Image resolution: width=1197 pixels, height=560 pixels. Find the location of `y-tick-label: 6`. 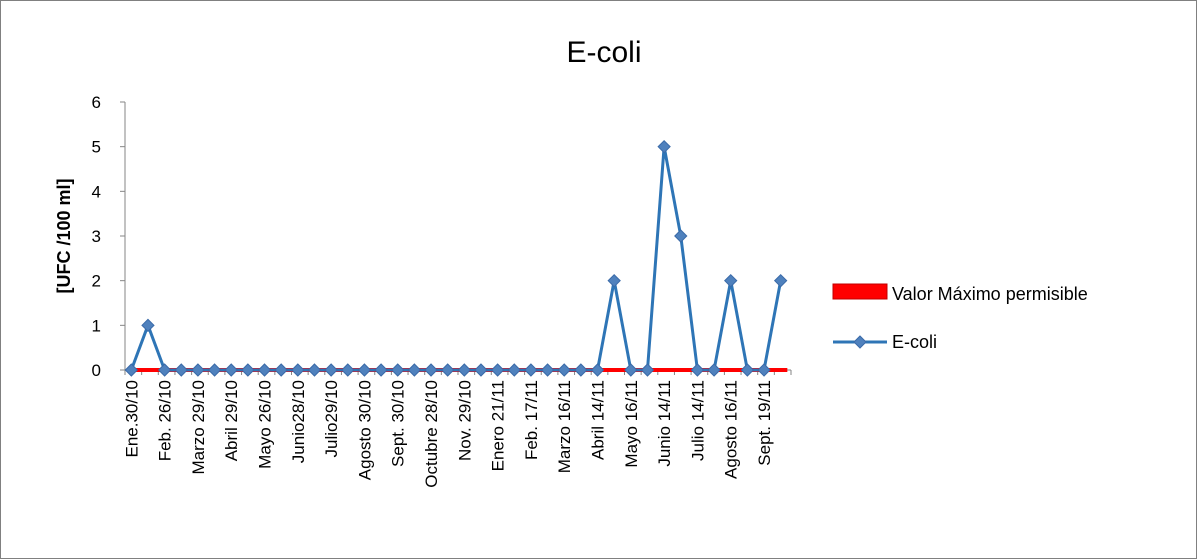

y-tick-label: 6 is located at coordinates (96, 102).